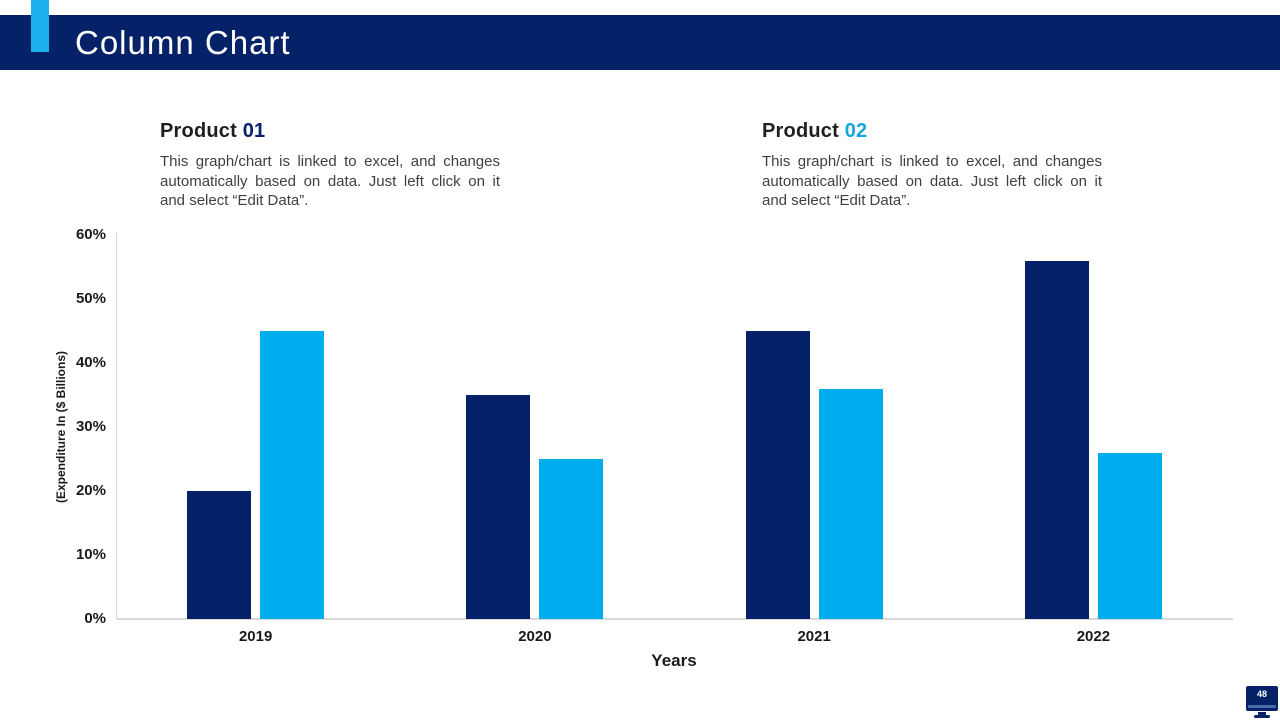  Describe the element at coordinates (1129, 535) in the screenshot. I see `bar-product-02-2022` at that location.